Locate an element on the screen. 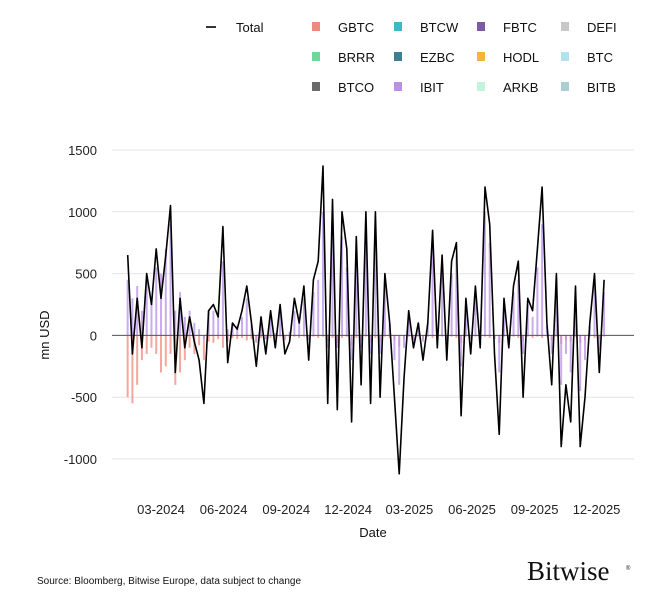 This screenshot has height=605, width=671. legend-label-btco: BTCO is located at coordinates (356, 87).